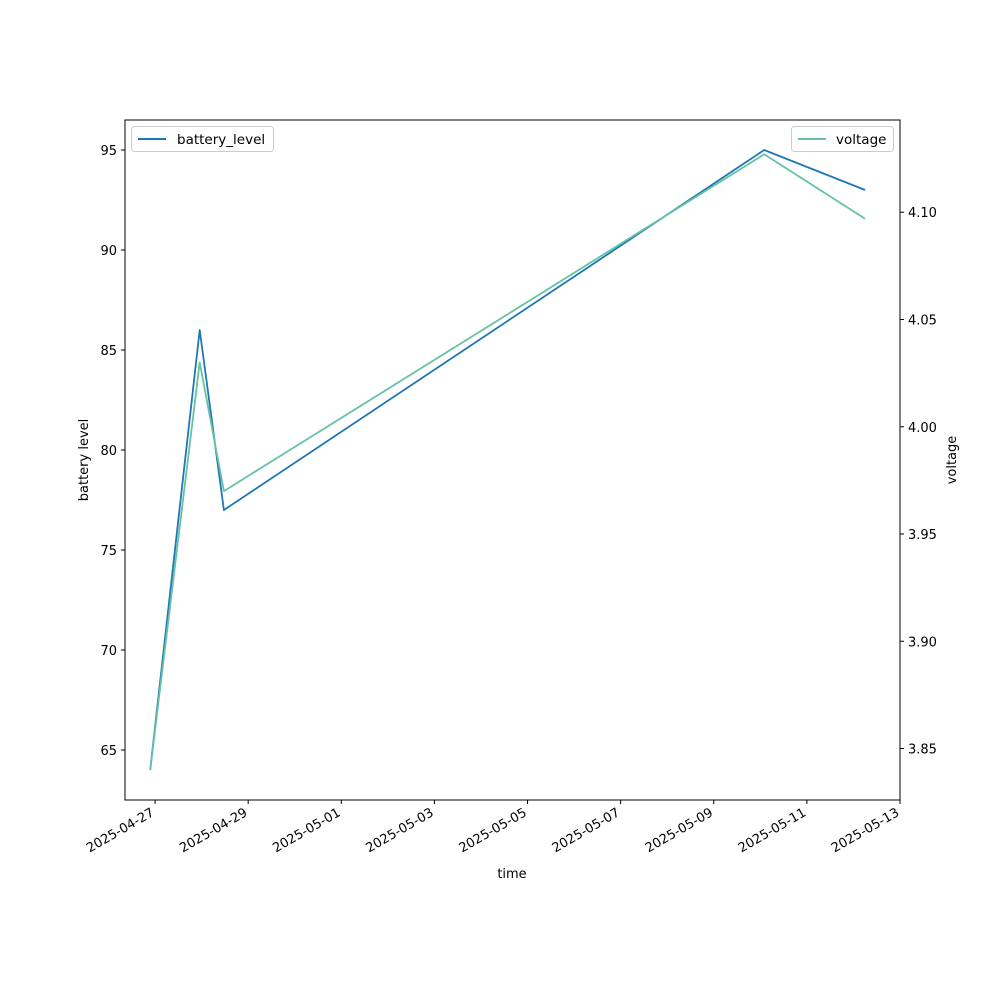 Image resolution: width=1000 pixels, height=1000 pixels. I want to click on y2-axis-title: voltage, so click(952, 460).